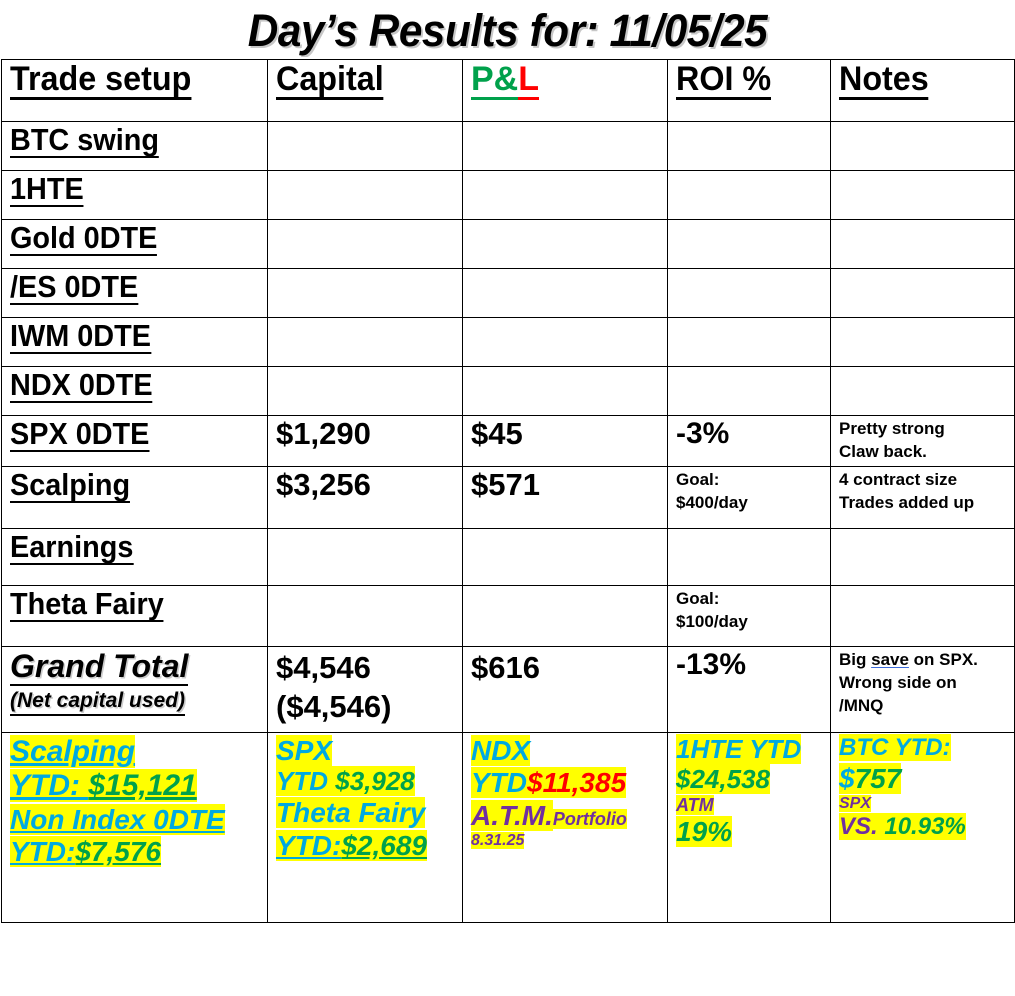 This screenshot has height=996, width=1015. I want to click on row-pl-cell: $45, so click(565, 441).